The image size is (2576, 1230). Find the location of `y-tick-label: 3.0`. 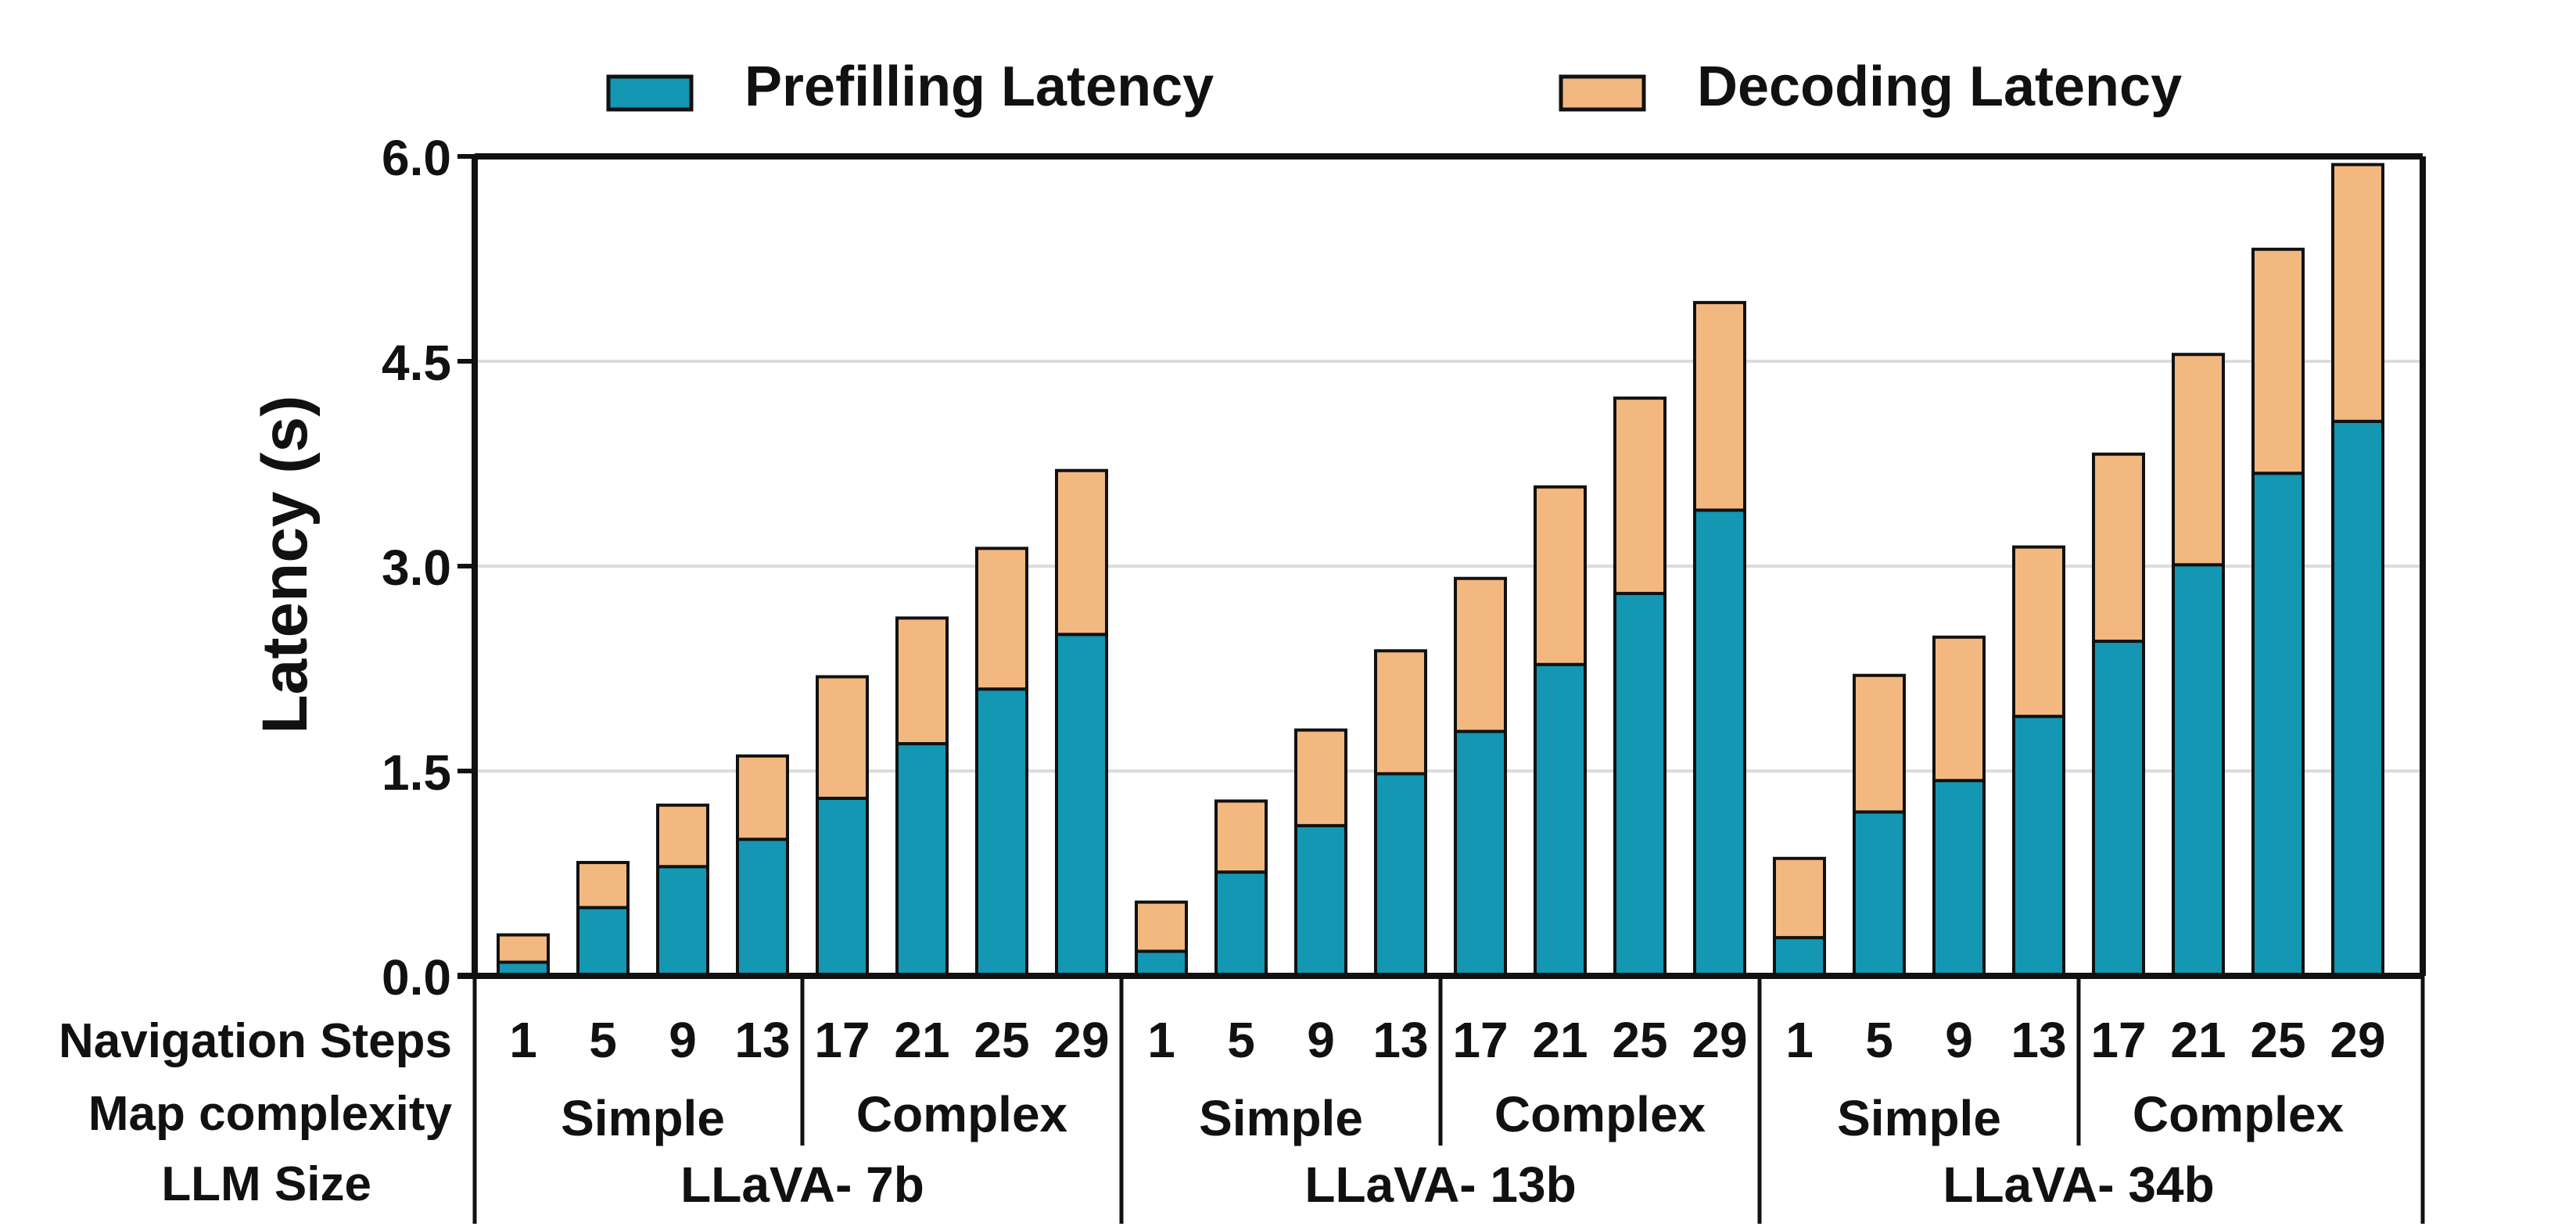

y-tick-label: 3.0 is located at coordinates (417, 568).